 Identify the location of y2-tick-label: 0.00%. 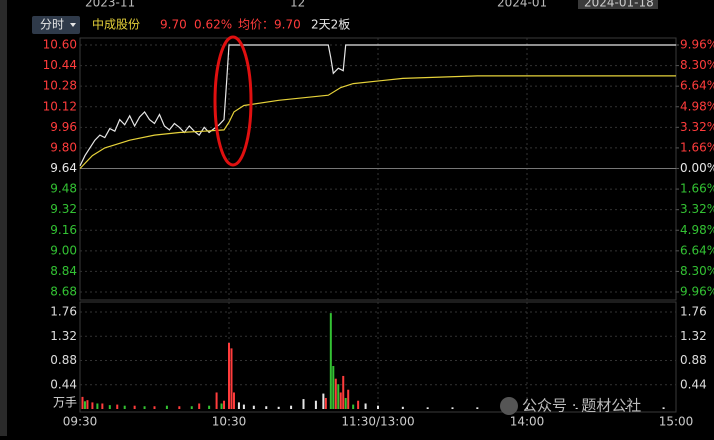
(697, 168).